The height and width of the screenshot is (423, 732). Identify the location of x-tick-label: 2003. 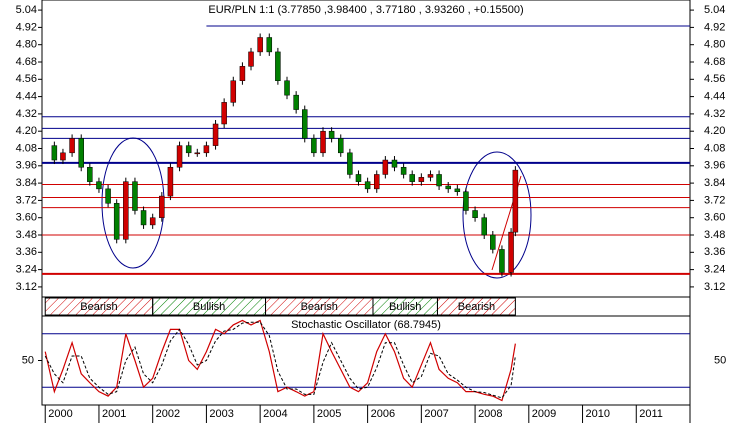
(221, 414).